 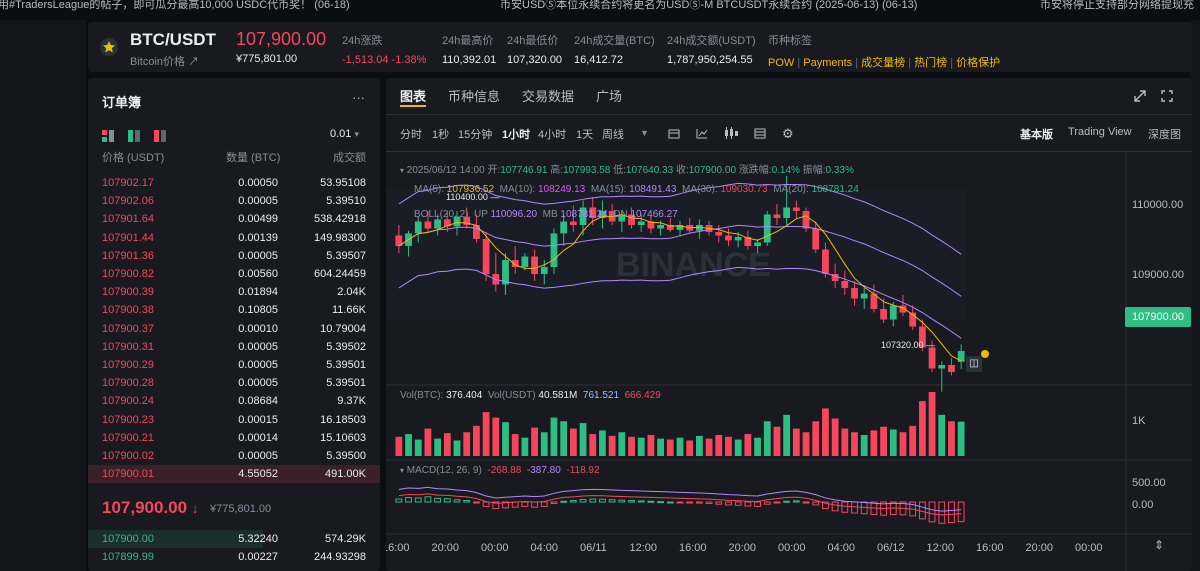 I want to click on last-price: 107,900.00, so click(x=281, y=39).